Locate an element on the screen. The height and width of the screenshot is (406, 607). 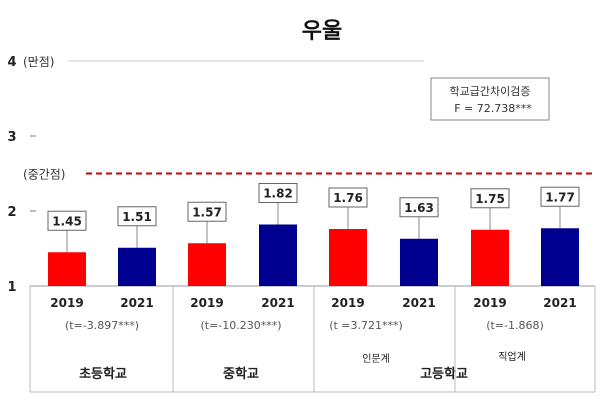
data-label: 1.76 is located at coordinates (348, 198).